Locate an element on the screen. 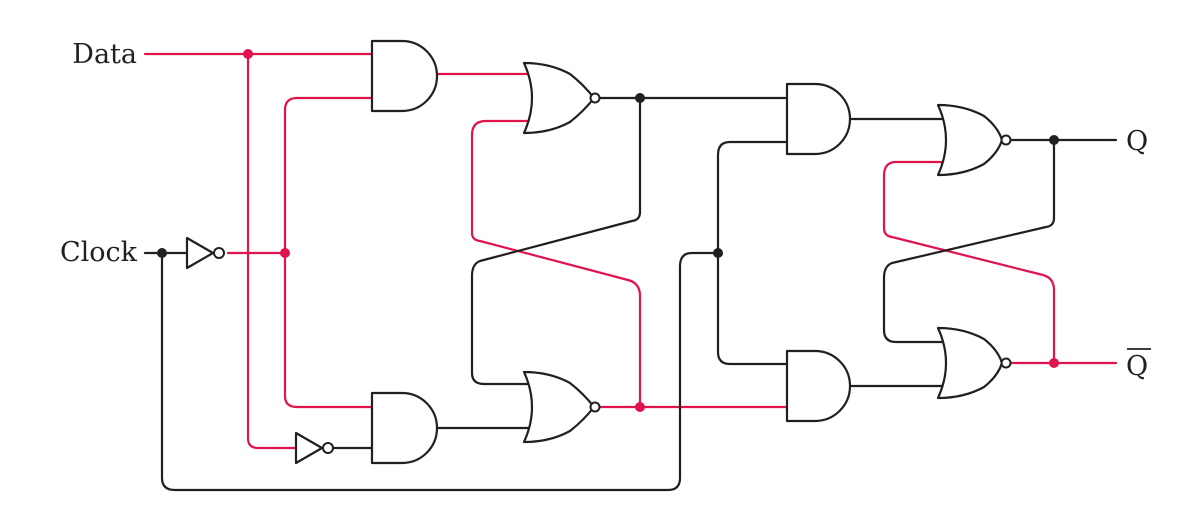 The height and width of the screenshot is (524, 1201). master-upper-and-gate is located at coordinates (404, 76).